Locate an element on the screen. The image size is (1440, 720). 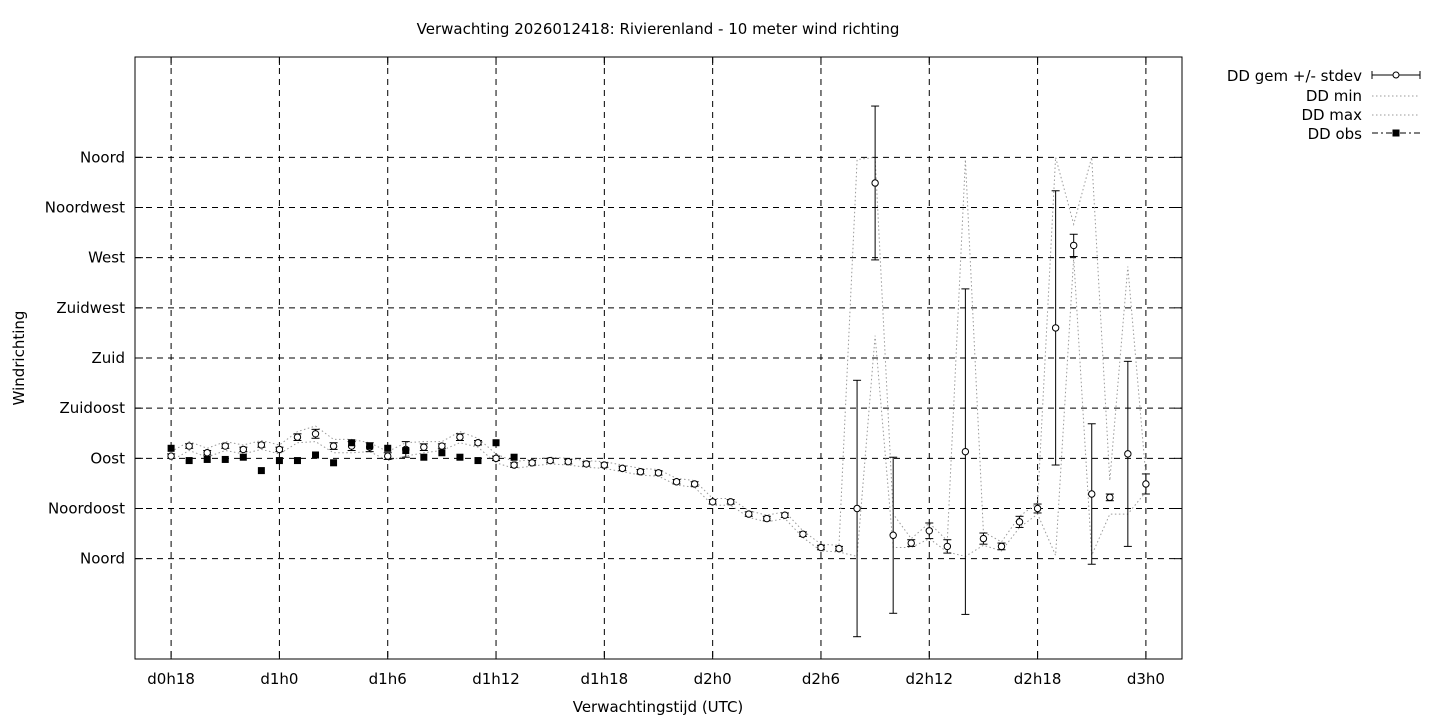
legend-label: DD gem +/- stdev is located at coordinates (1294, 76).